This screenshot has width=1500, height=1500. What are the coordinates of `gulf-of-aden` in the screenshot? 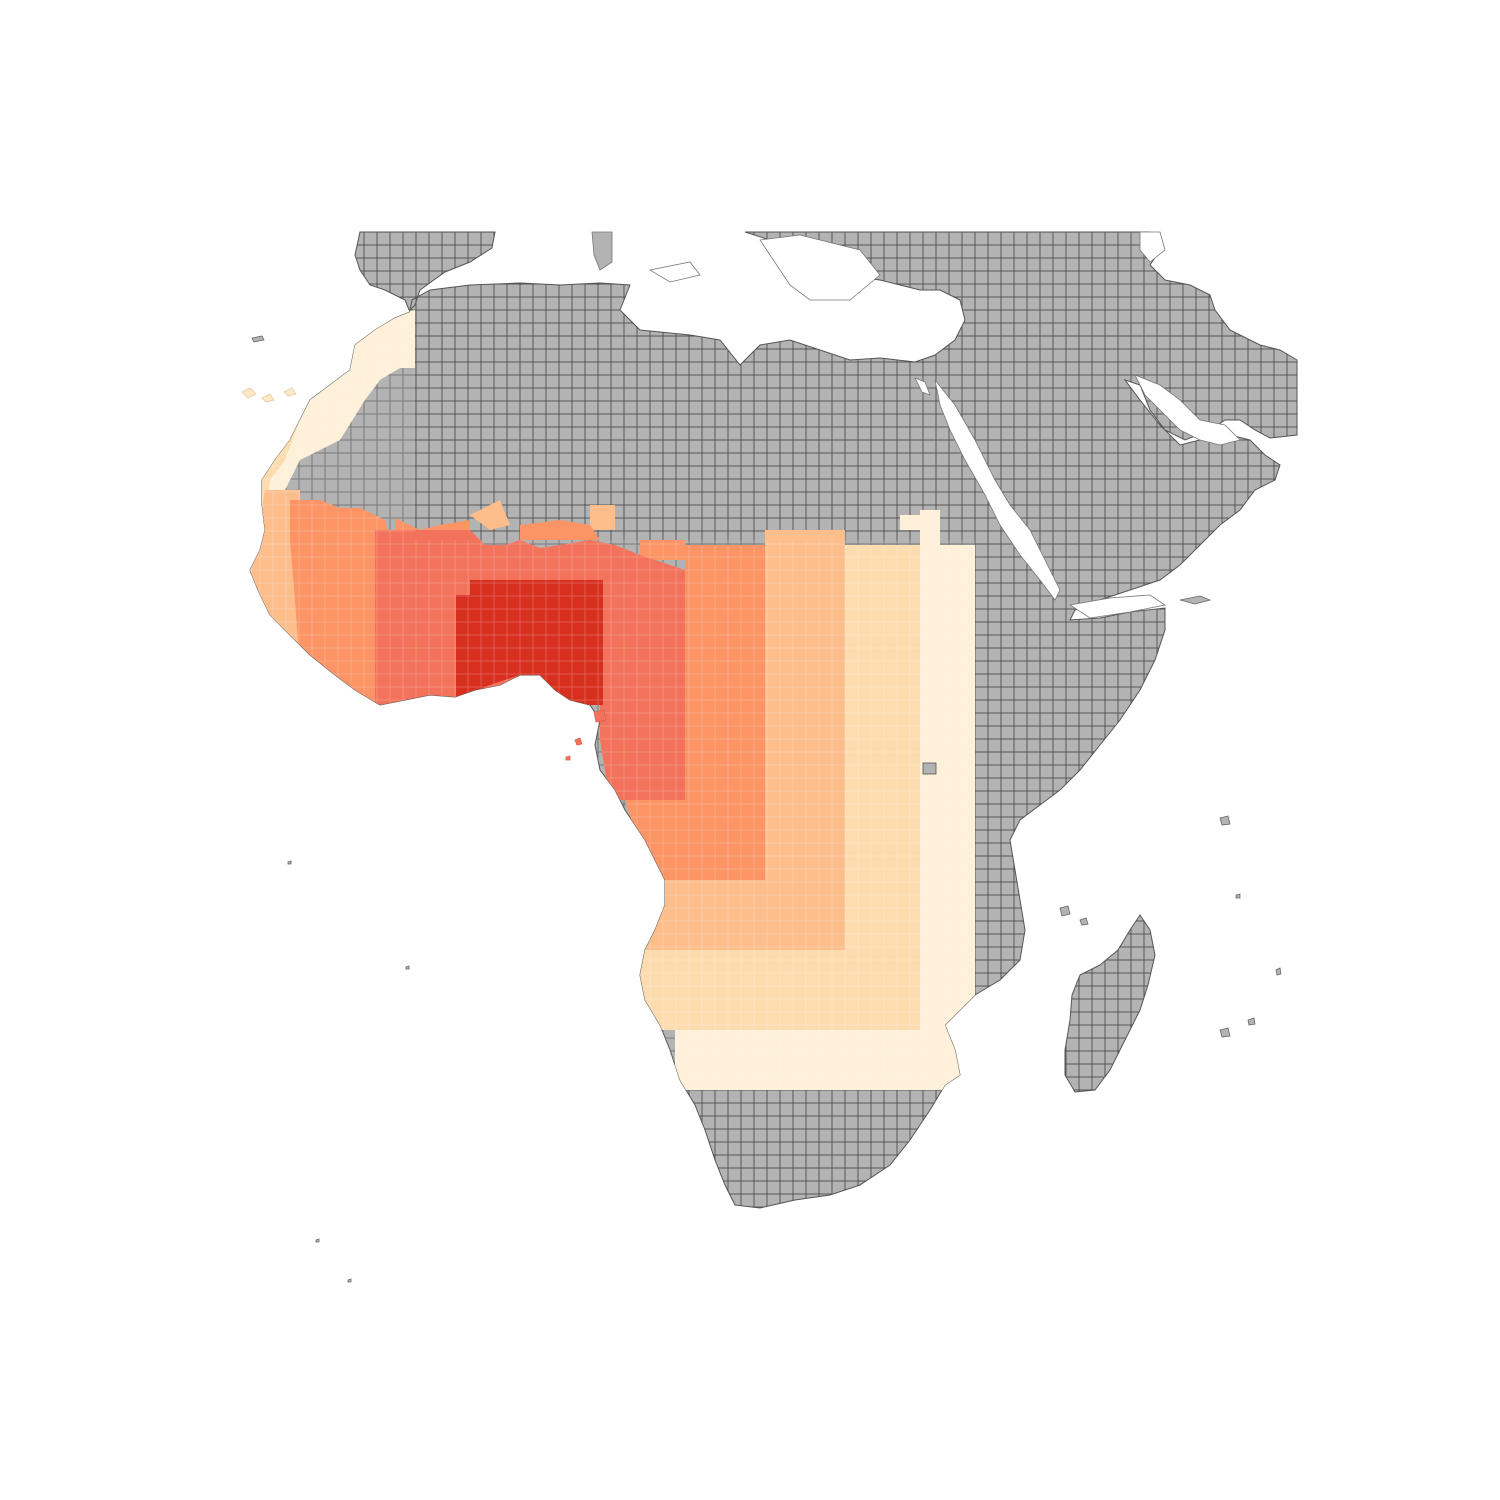 It's located at (1117, 606).